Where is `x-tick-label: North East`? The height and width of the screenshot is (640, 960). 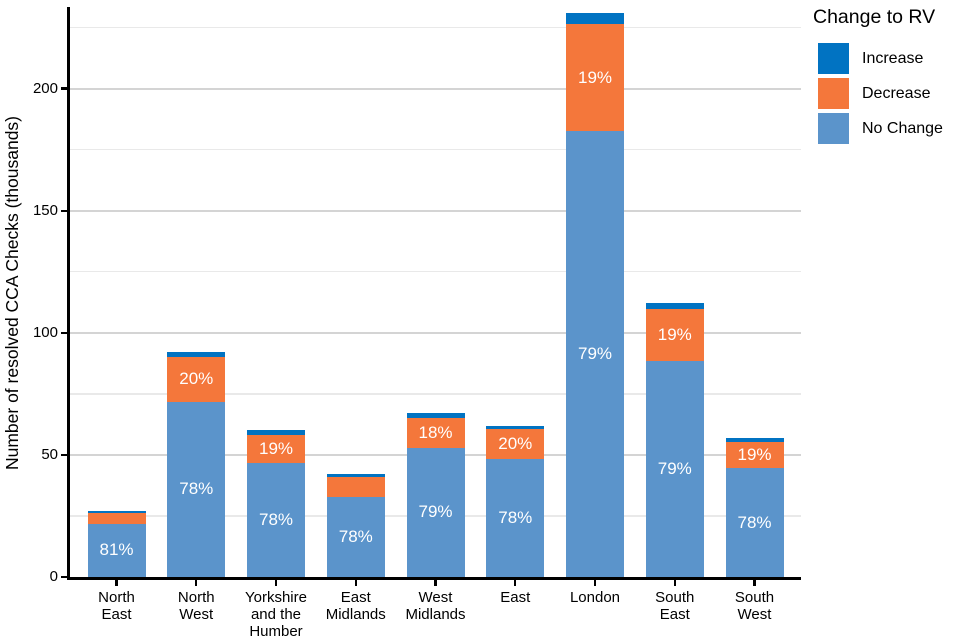
x-tick-label: North East is located at coordinates (117, 606).